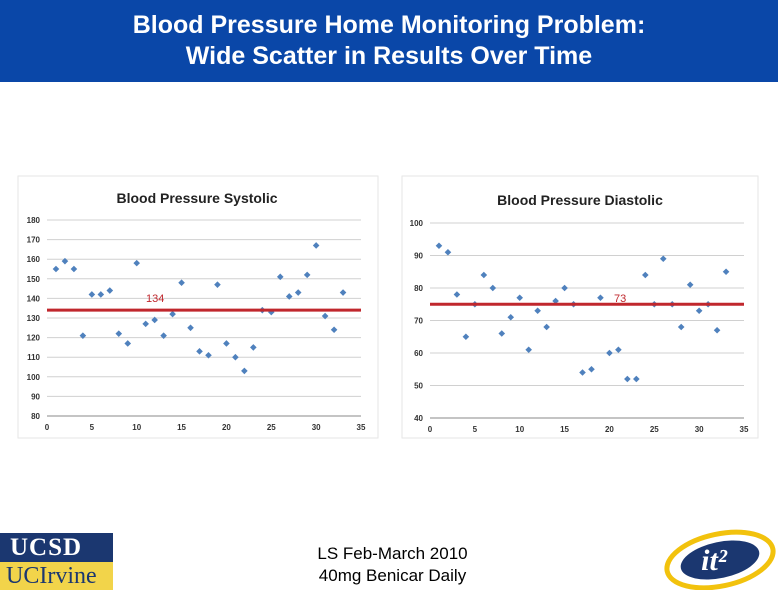 The height and width of the screenshot is (590, 778). Describe the element at coordinates (418, 321) in the screenshot. I see `chart2-y-tick-label: 70` at that location.